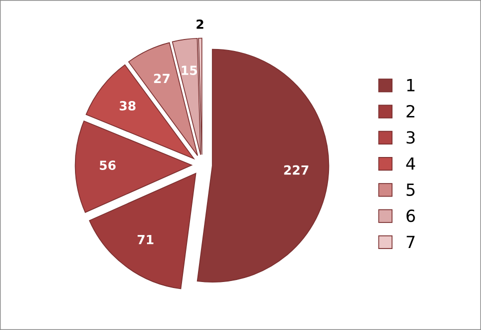  What do you see at coordinates (108, 165) in the screenshot?
I see `data-label: 56` at bounding box center [108, 165].